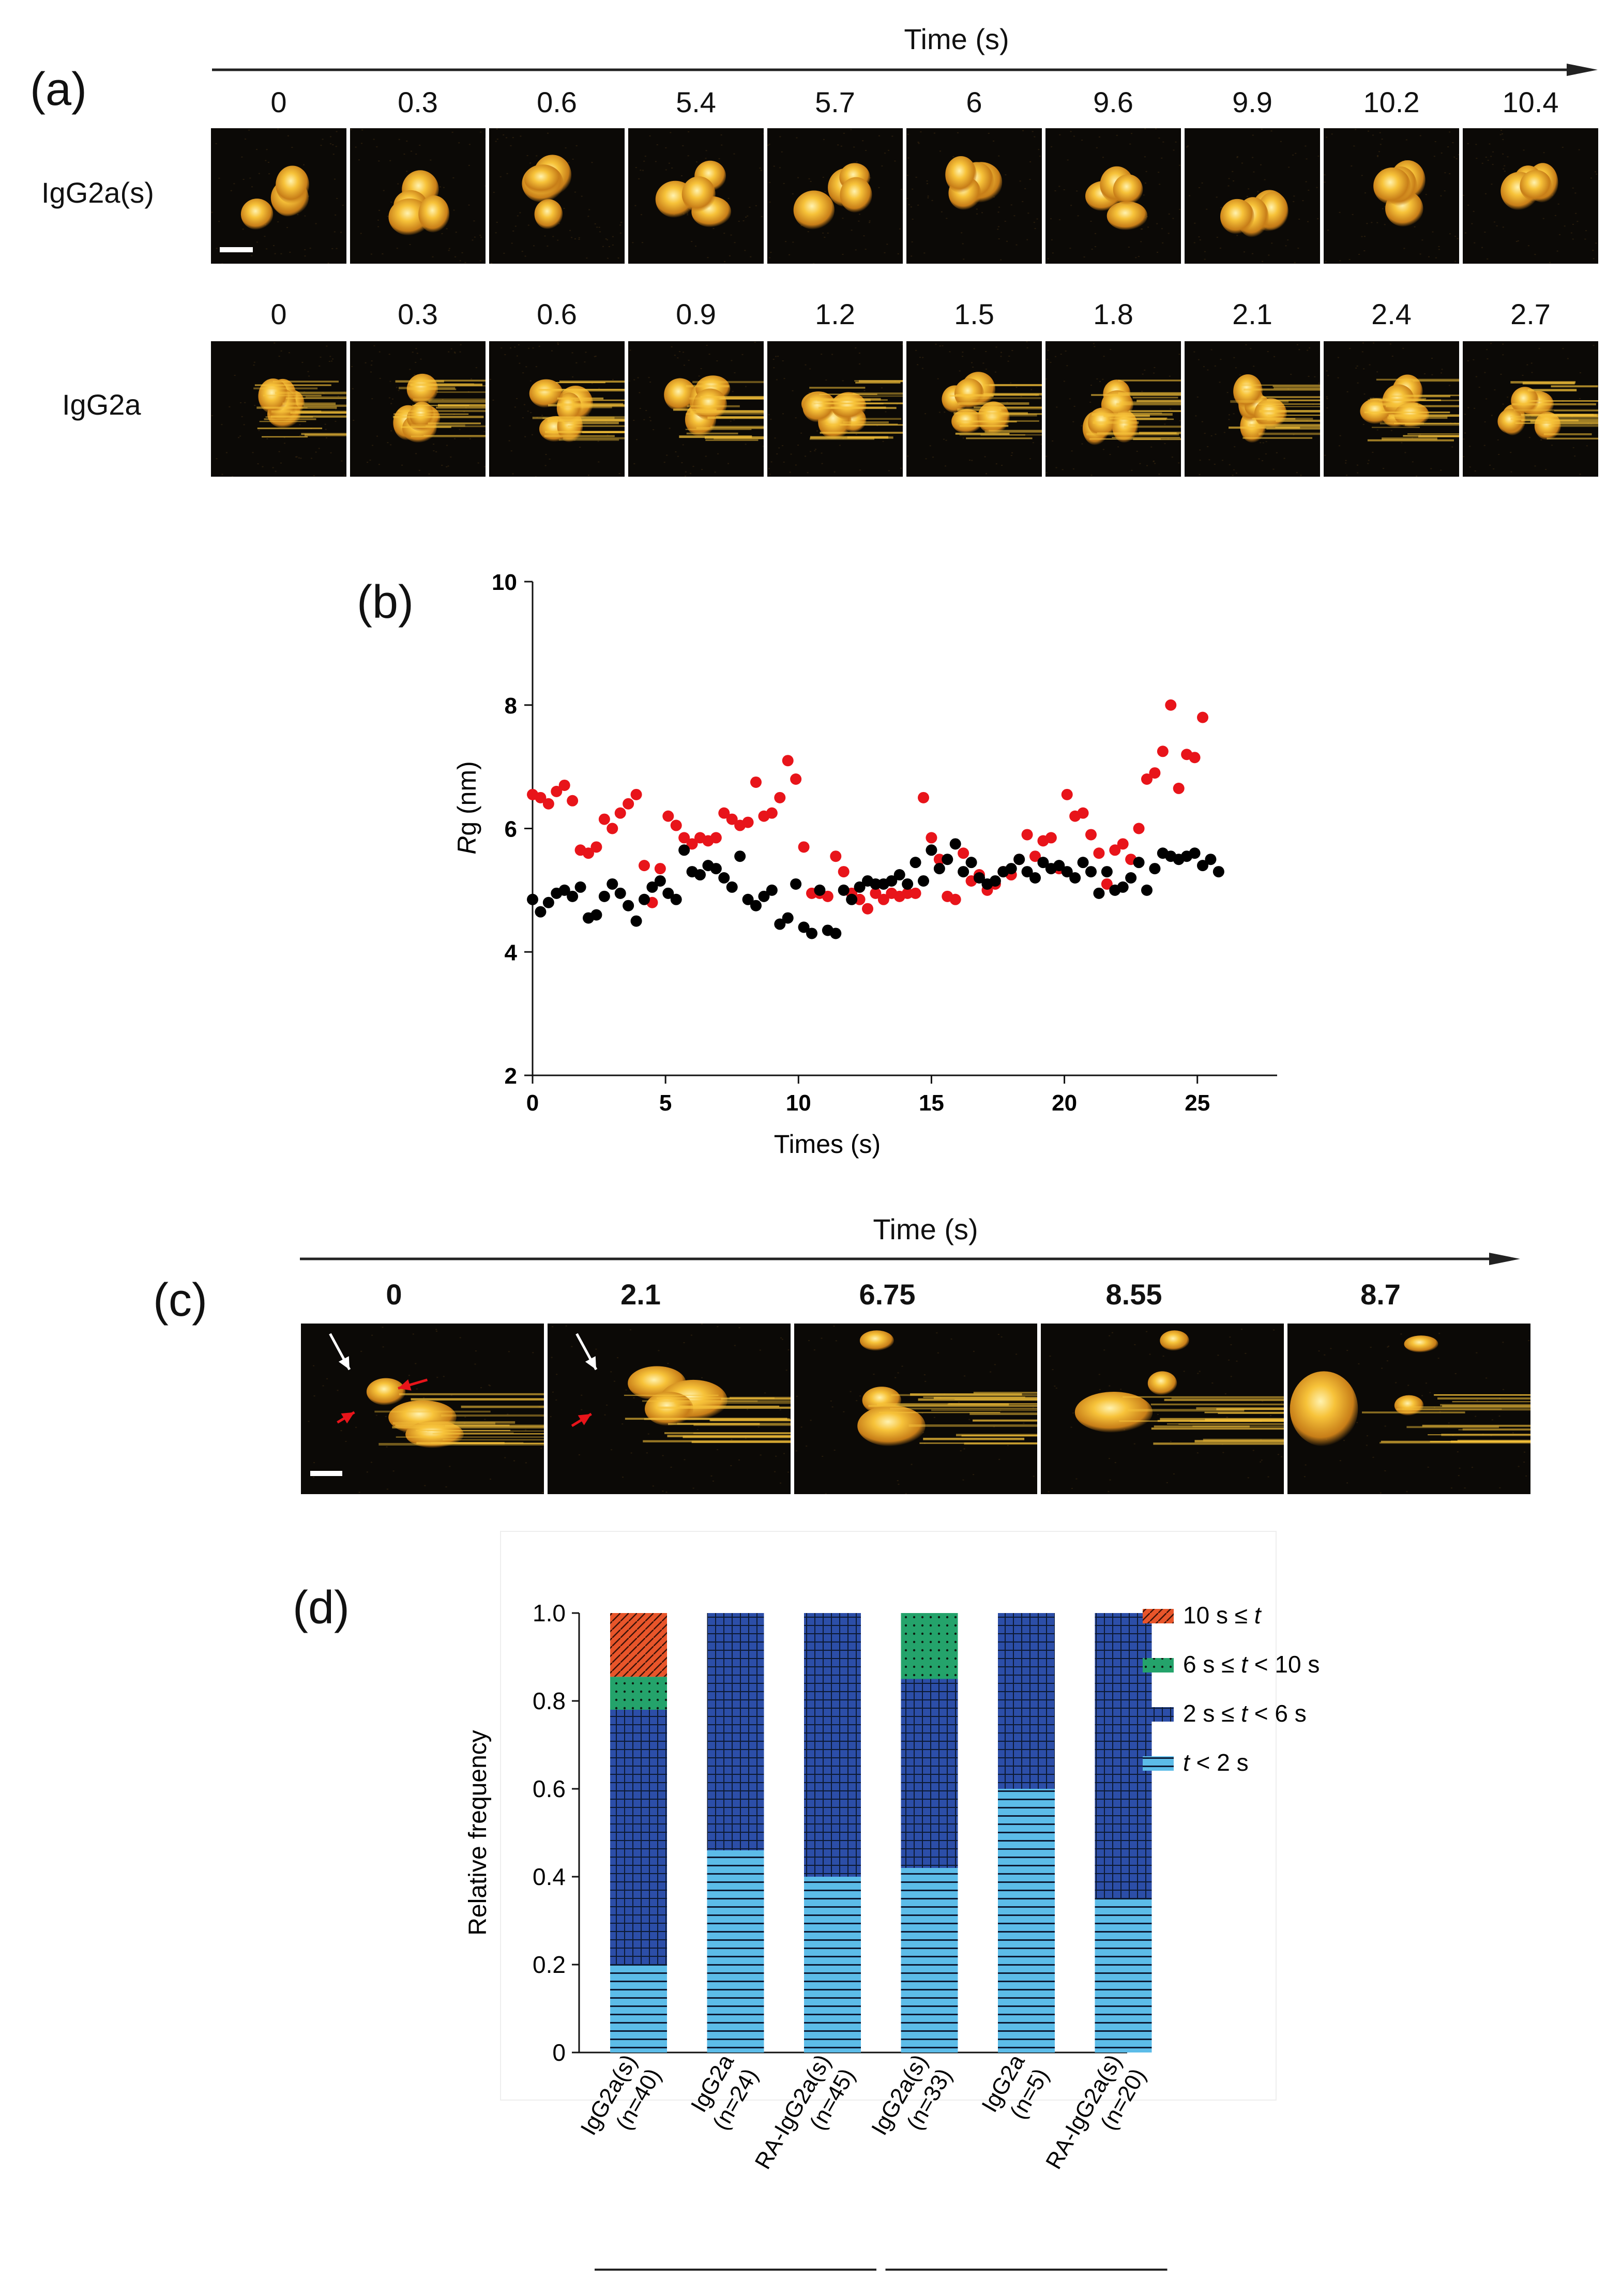 The image size is (1622, 2296). Describe the element at coordinates (511, 706) in the screenshot. I see `y-tick-label: 8` at that location.